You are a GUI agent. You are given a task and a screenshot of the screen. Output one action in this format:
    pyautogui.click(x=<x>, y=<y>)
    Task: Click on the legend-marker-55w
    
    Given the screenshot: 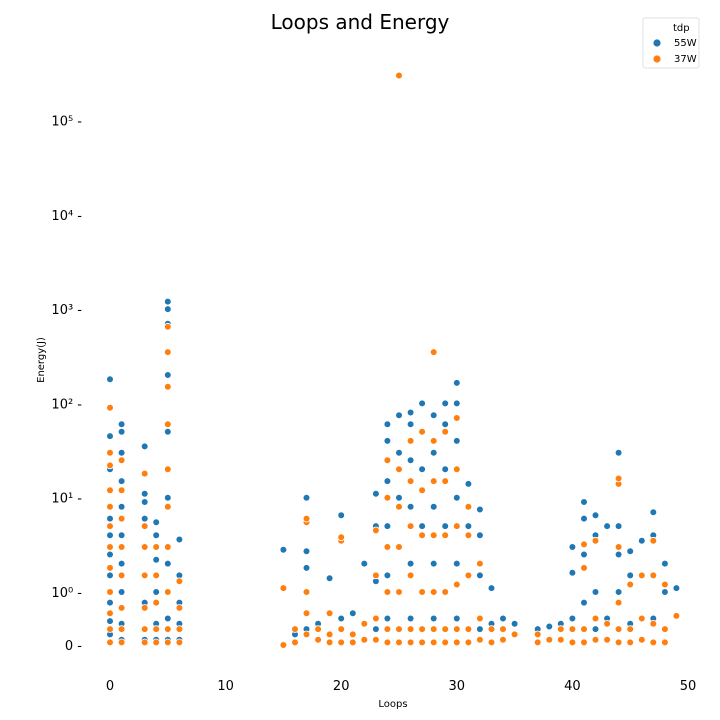 What is the action you would take?
    pyautogui.click(x=657, y=43)
    